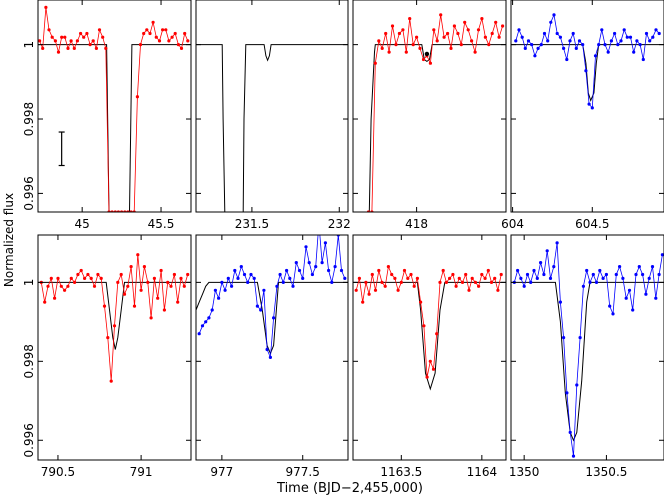  What do you see at coordinates (29, 440) in the screenshot?
I see `y-tick-label: 0.996` at bounding box center [29, 440].